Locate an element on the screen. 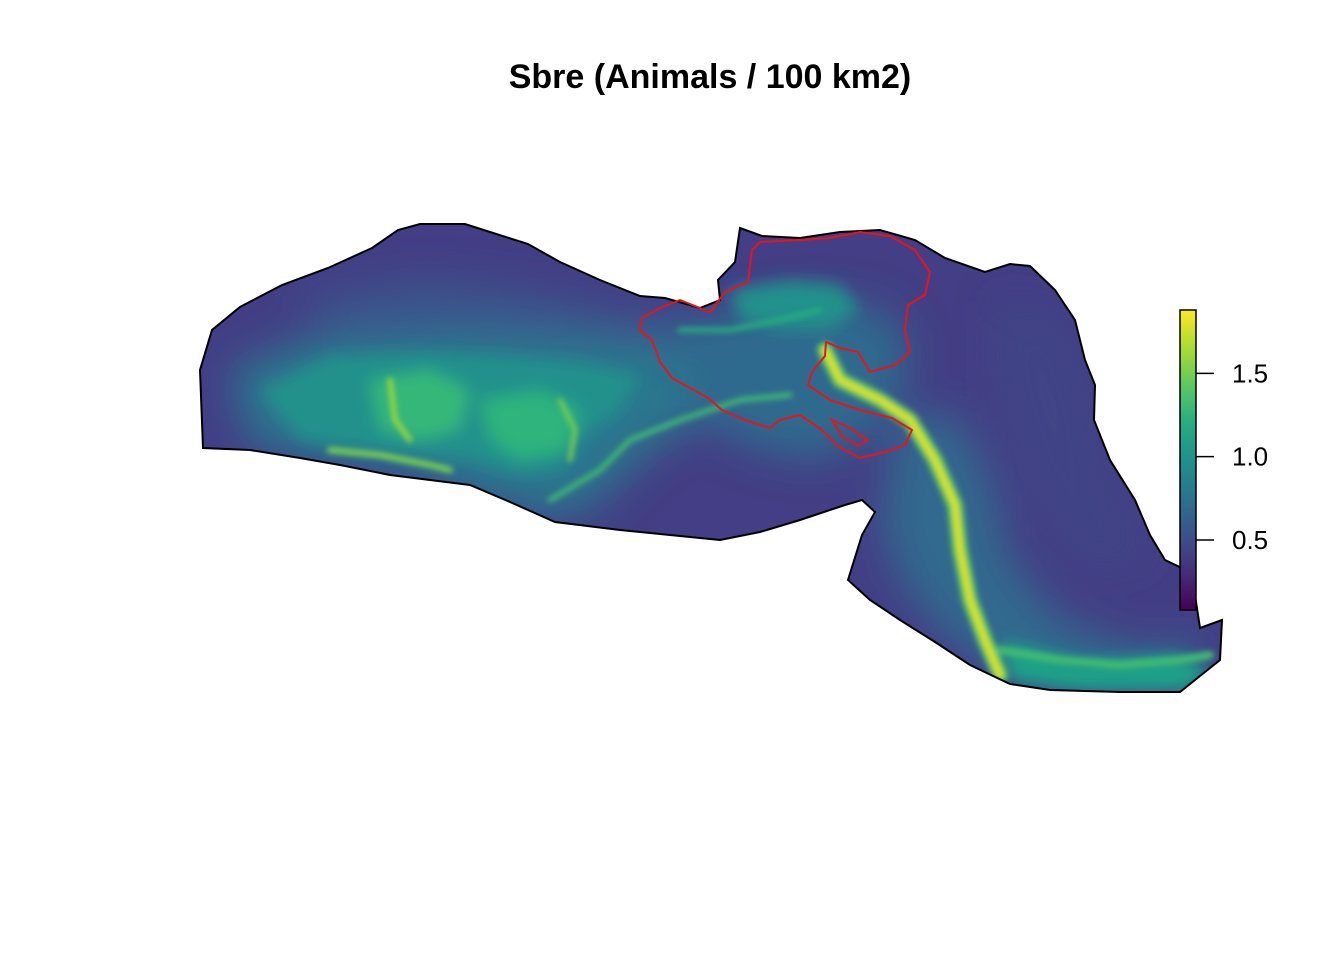 The width and height of the screenshot is (1344, 960). colorbar-tick-label: 0.5 is located at coordinates (1250, 540).